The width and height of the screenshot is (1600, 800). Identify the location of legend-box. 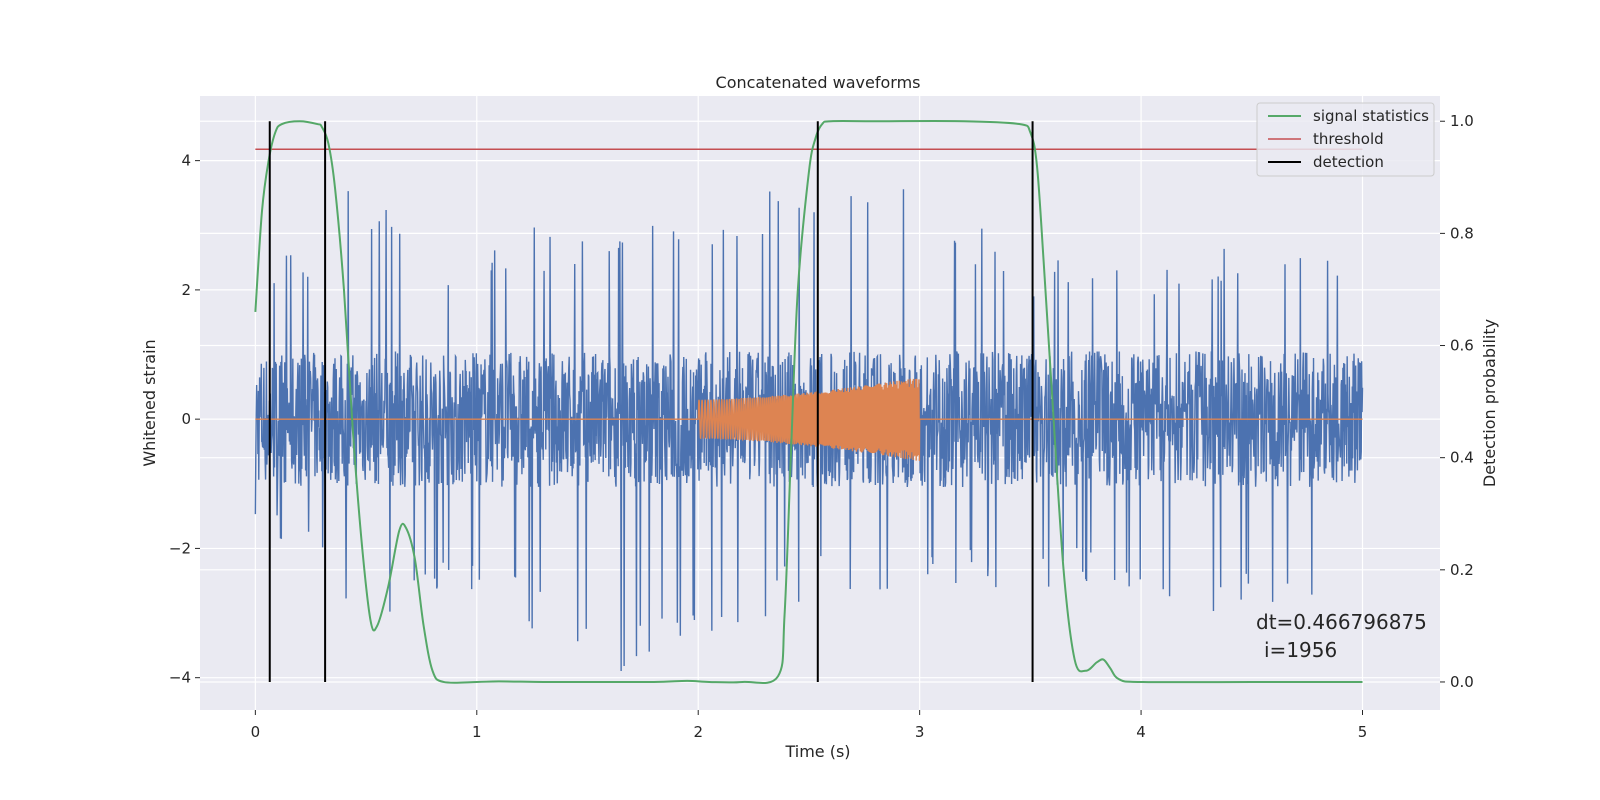
(1345, 139).